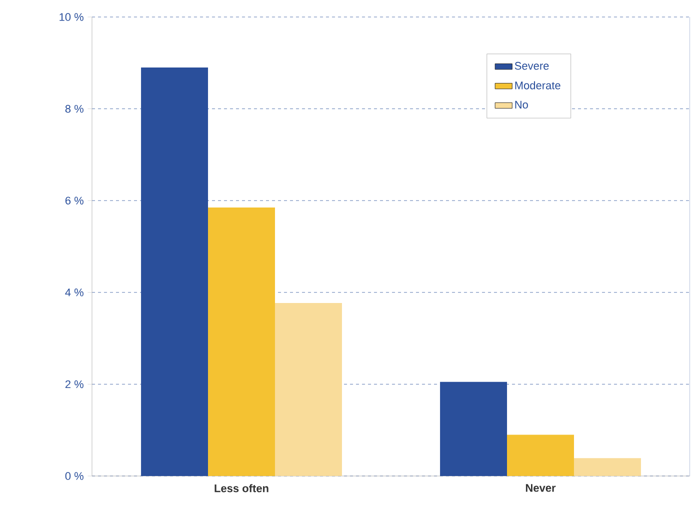 The width and height of the screenshot is (699, 517). What do you see at coordinates (537, 85) in the screenshot?
I see `legend-label: Moderate` at bounding box center [537, 85].